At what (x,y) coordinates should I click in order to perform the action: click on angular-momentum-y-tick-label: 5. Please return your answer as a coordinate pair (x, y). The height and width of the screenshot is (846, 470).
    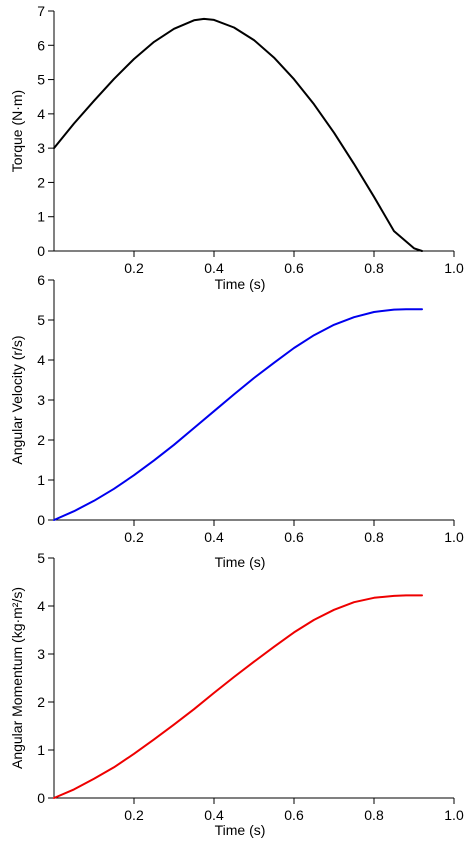
    Looking at the image, I should click on (41, 558).